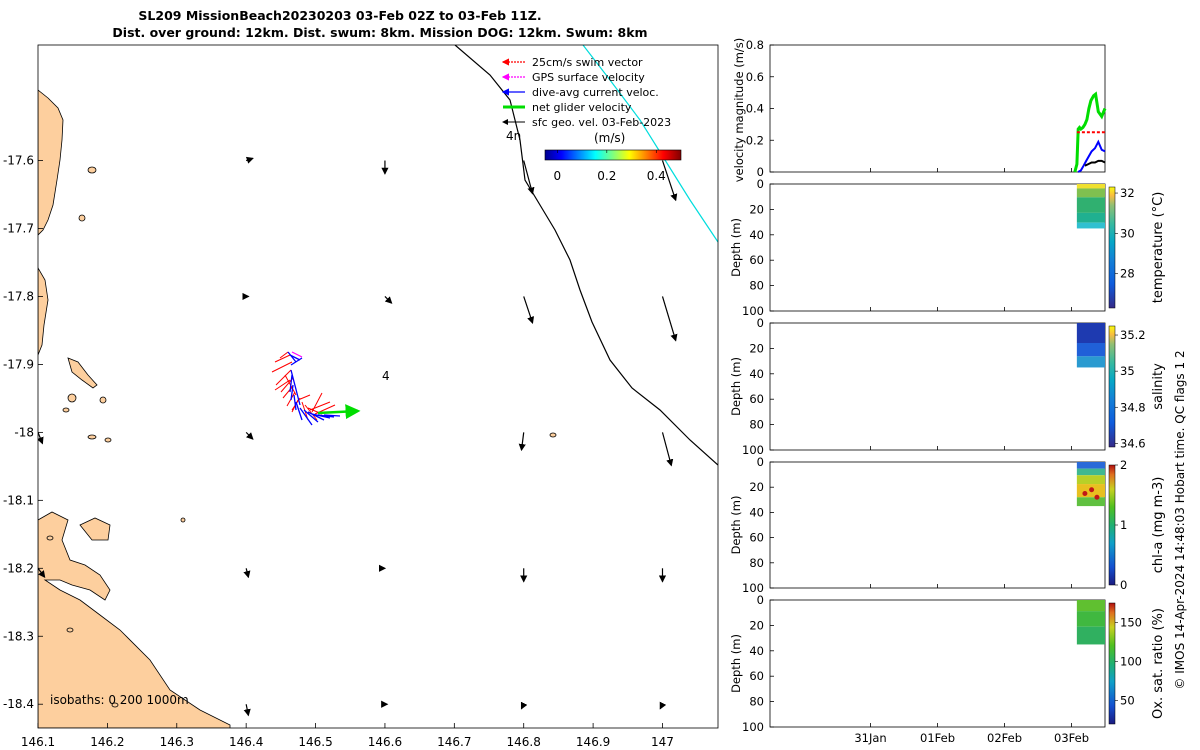 The height and width of the screenshot is (750, 1200). I want to click on salinity-depth-label: Depth (m), so click(736, 386).